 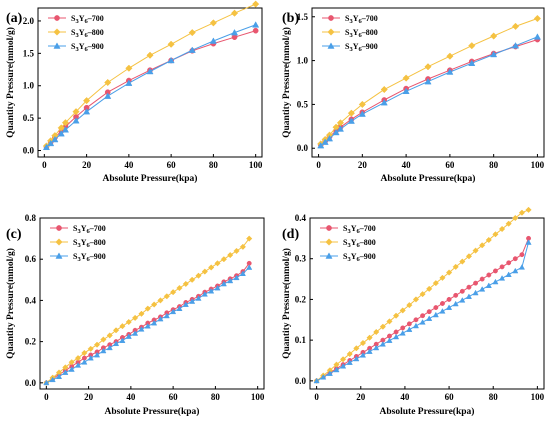 What do you see at coordinates (14, 18) in the screenshot?
I see `panel-label: (a)` at bounding box center [14, 18].